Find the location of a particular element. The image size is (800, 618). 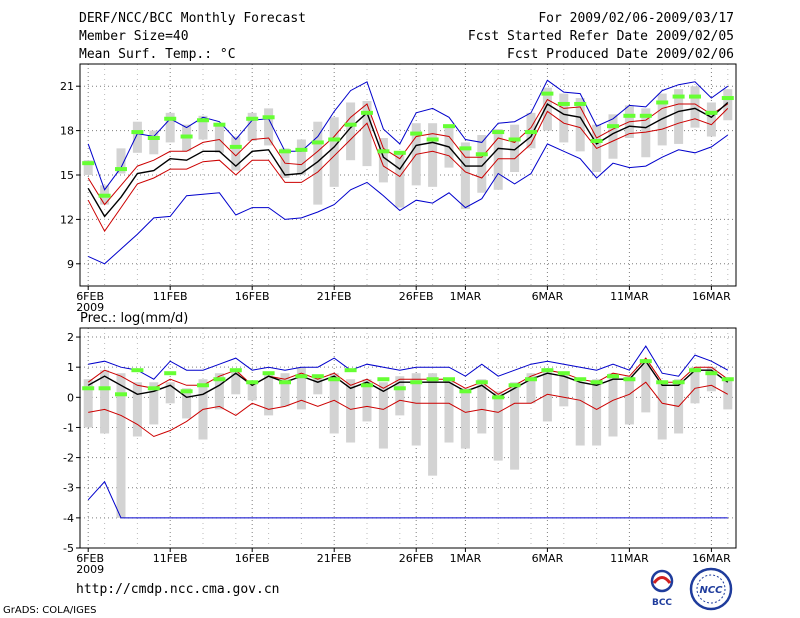

precip-x-tick-label: 11FEB is located at coordinates (170, 558).